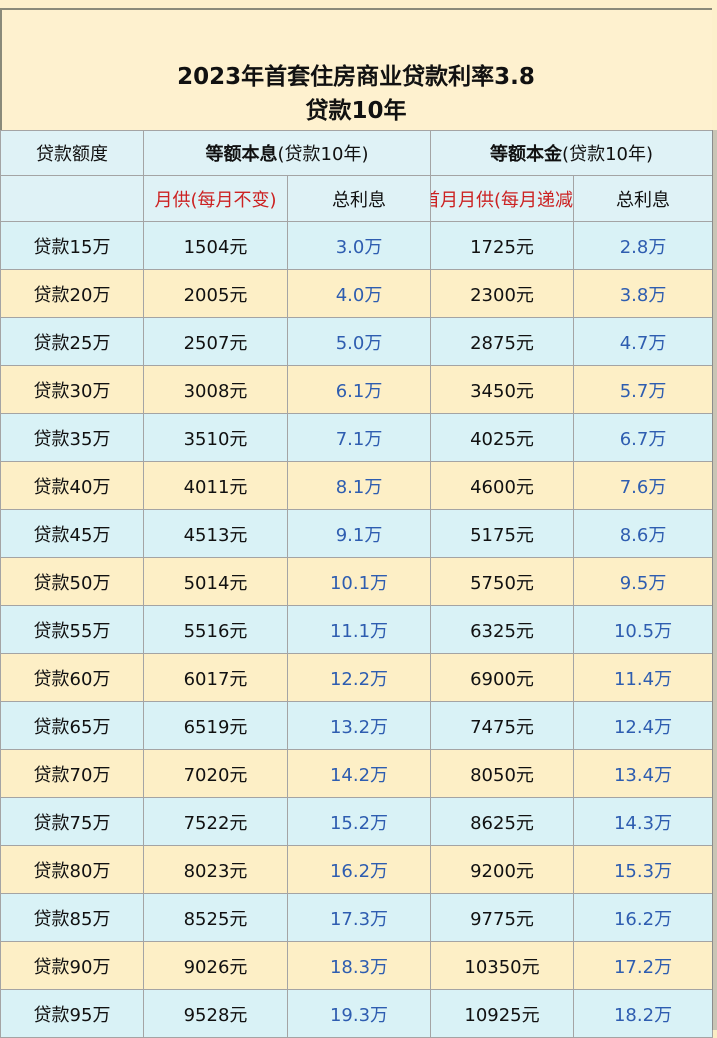 Image resolution: width=717 pixels, height=1038 pixels. I want to click on first-month-payment-cell: 7475元, so click(502, 725).